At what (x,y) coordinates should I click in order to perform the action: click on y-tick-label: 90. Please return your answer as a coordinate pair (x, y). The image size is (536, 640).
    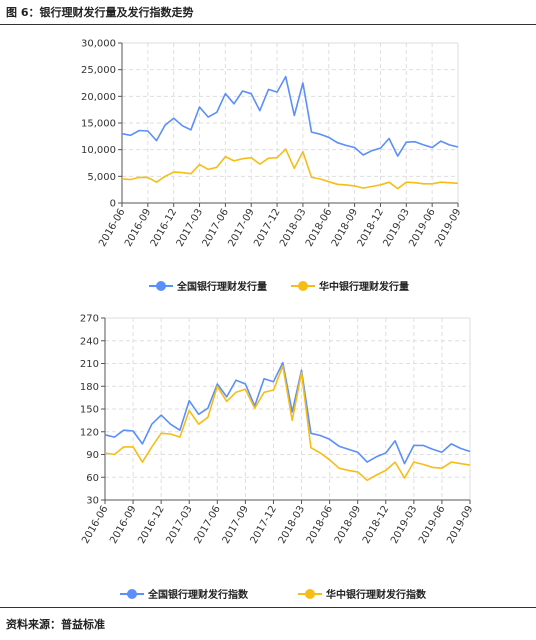
    Looking at the image, I should click on (92, 455).